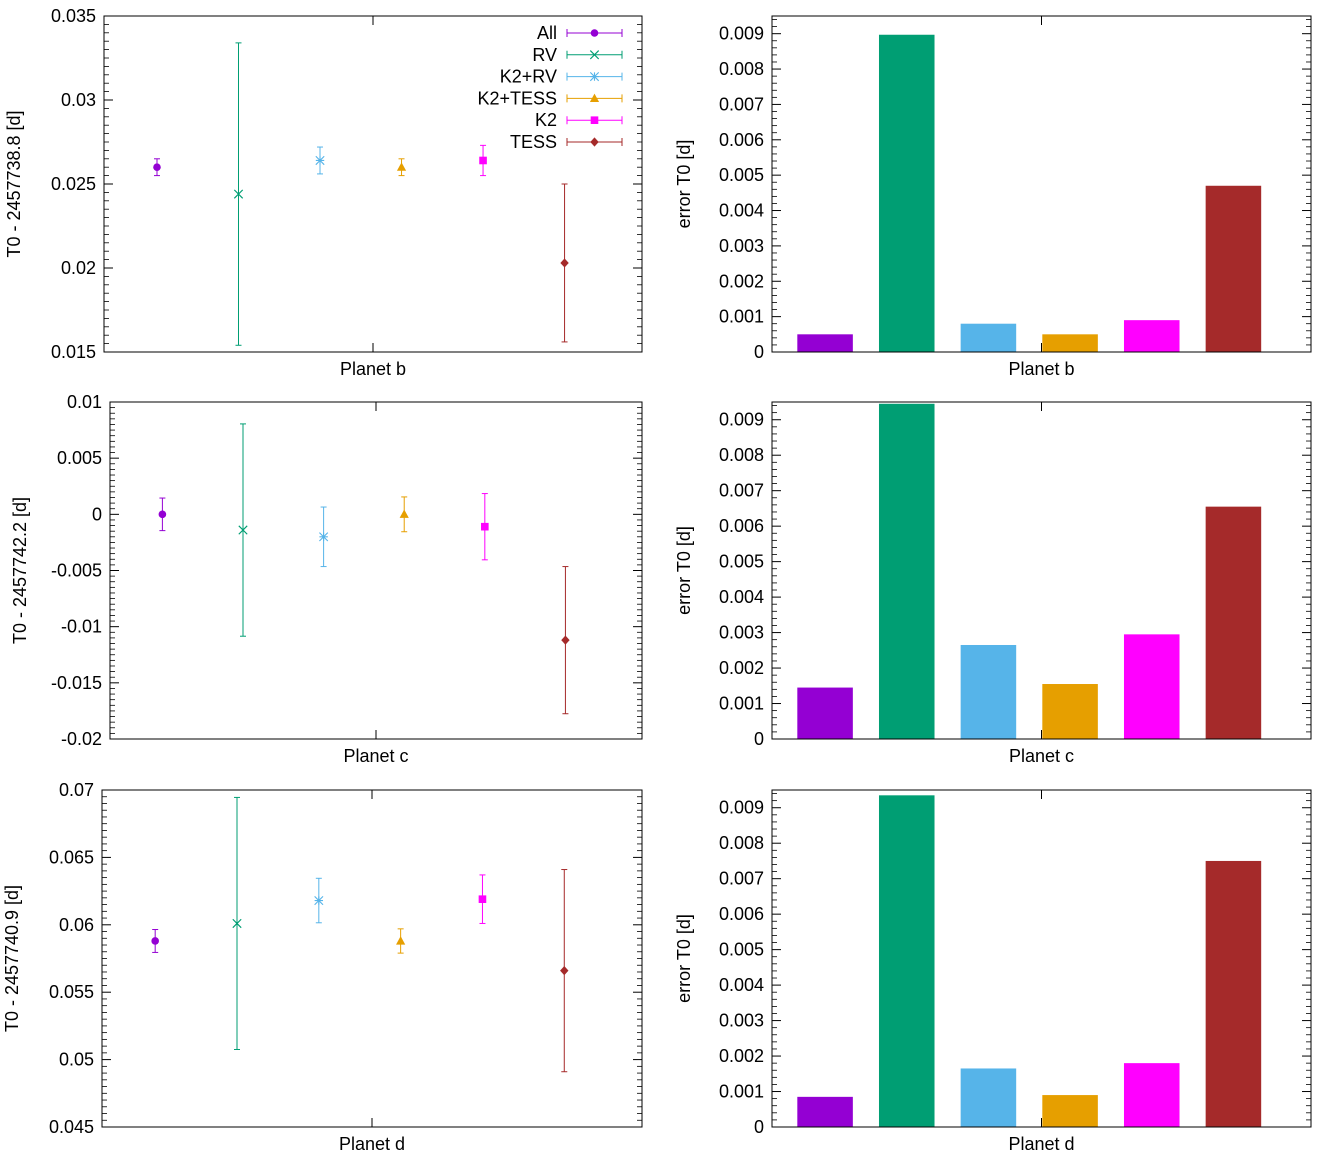 The height and width of the screenshot is (1161, 1337). Describe the element at coordinates (71, 992) in the screenshot. I see `y-tick-label: 0.055` at that location.